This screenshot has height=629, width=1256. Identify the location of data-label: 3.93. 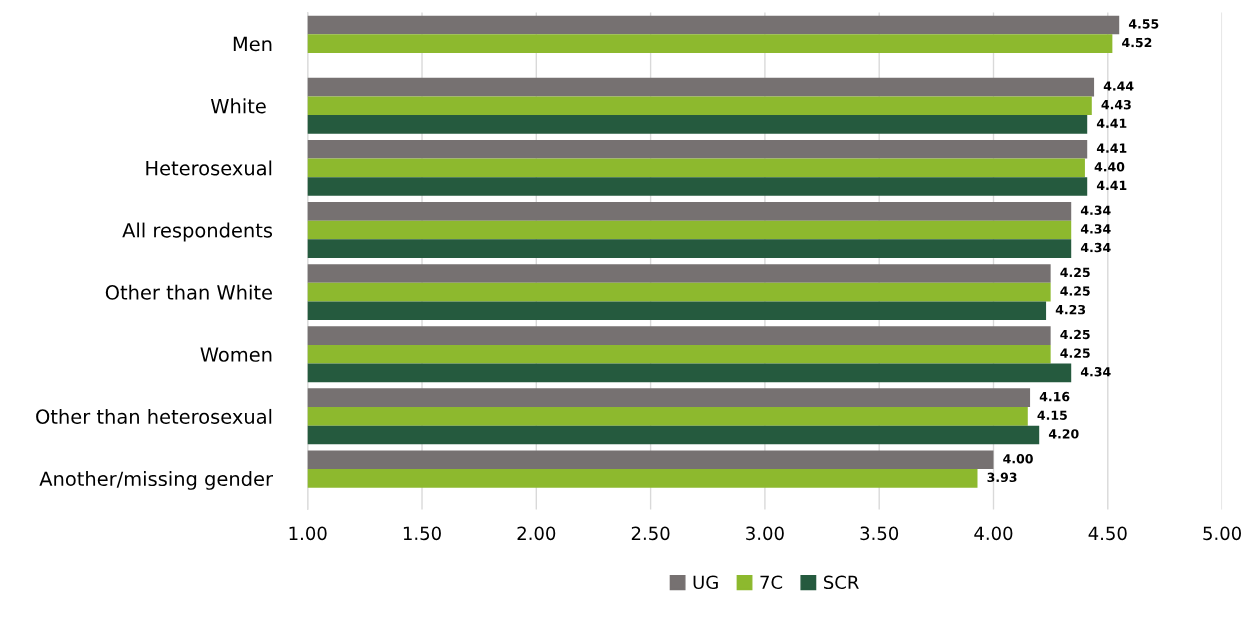
(1002, 477).